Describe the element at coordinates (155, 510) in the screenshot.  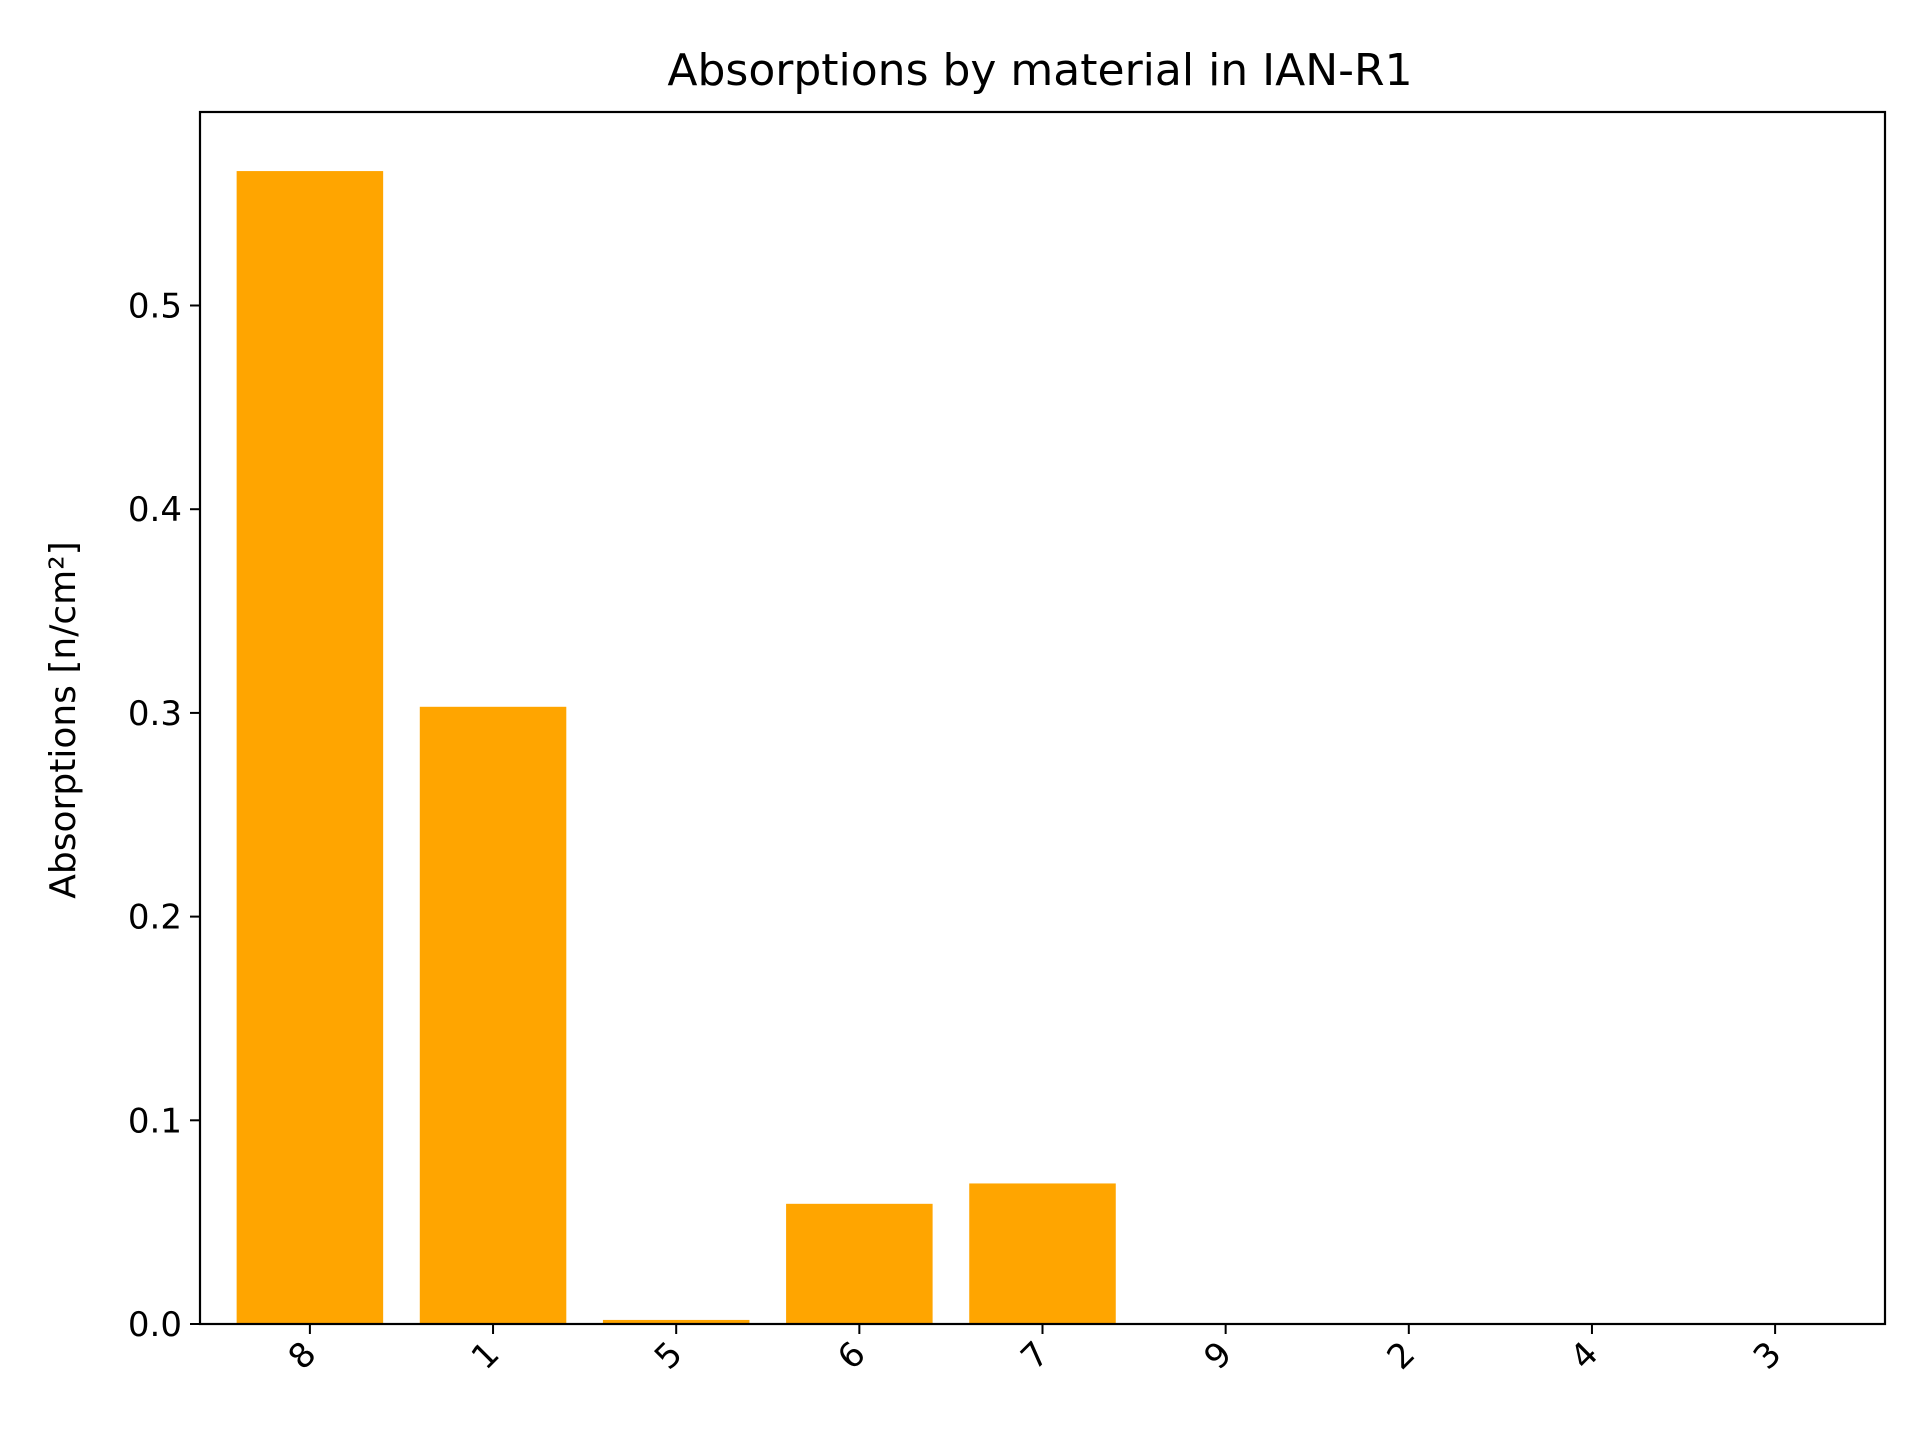
I see `y-tick-label: 0.4` at that location.